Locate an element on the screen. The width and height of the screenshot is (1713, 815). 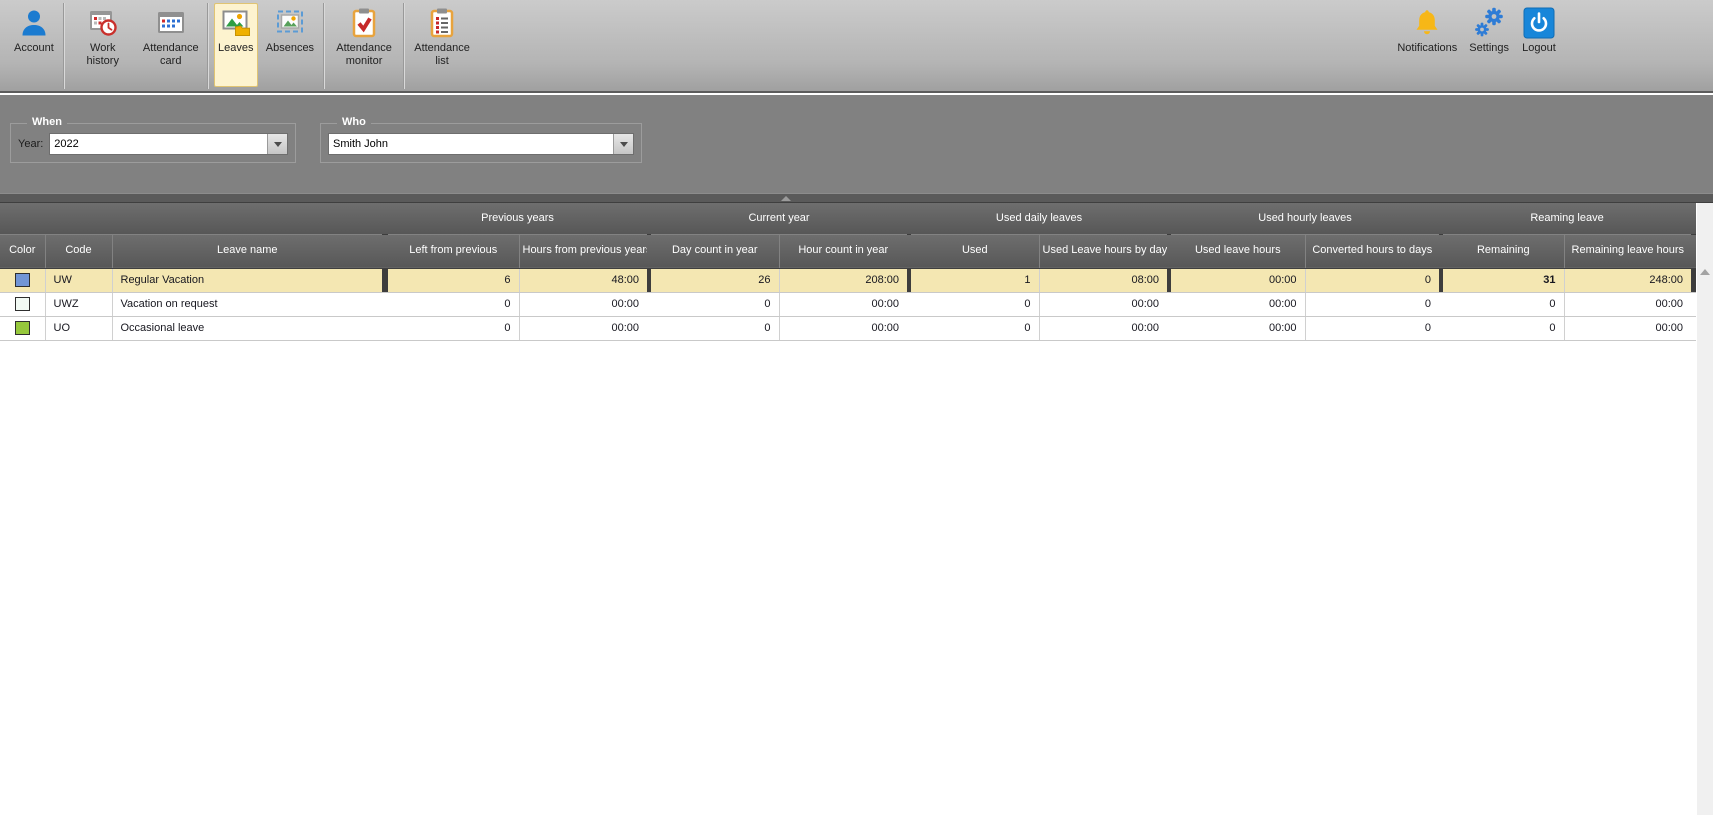
year-select-value: 2022 is located at coordinates (66, 144).